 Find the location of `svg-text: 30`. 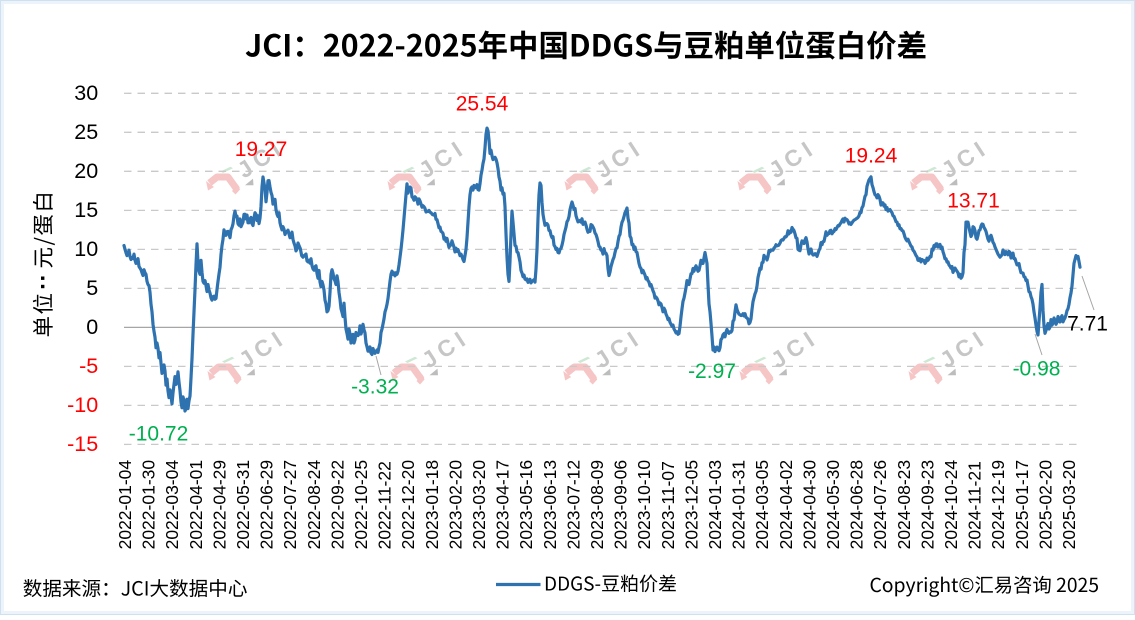

svg-text: 30 is located at coordinates (86, 93).